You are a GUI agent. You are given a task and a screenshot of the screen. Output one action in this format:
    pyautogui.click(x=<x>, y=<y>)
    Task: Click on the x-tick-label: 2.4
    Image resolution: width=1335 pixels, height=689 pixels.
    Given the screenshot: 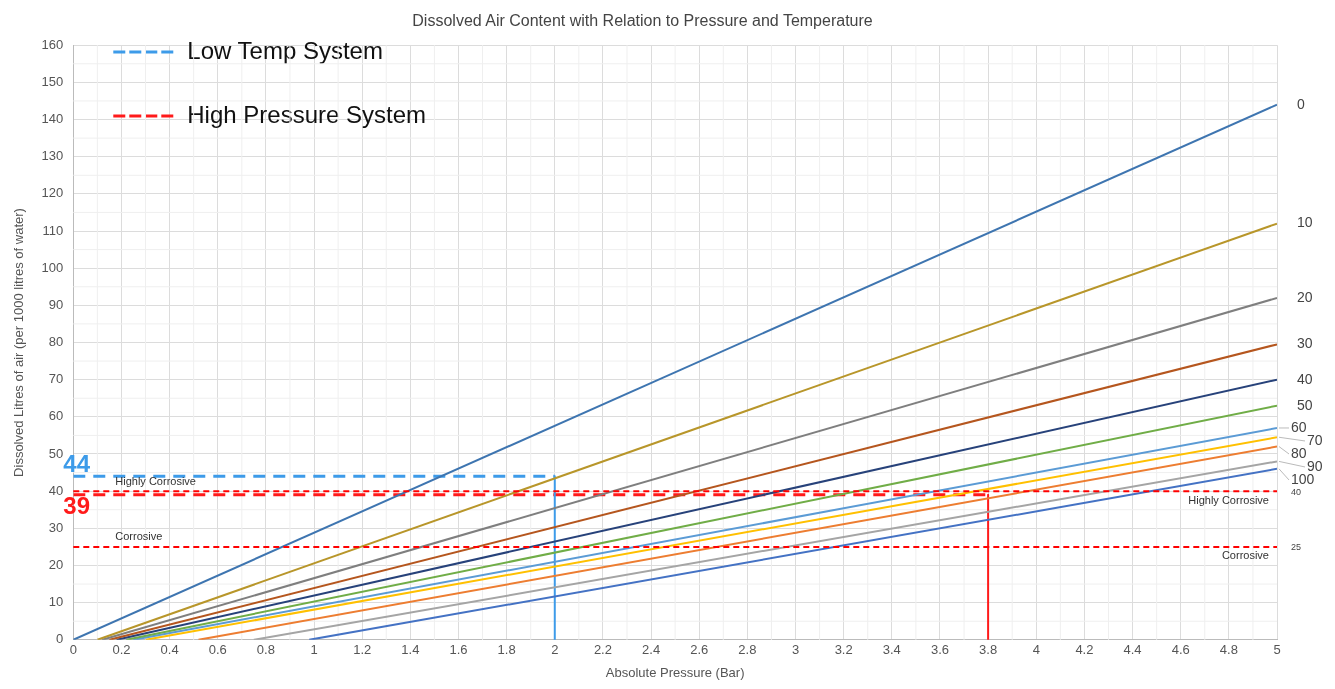 What is the action you would take?
    pyautogui.click(x=651, y=650)
    